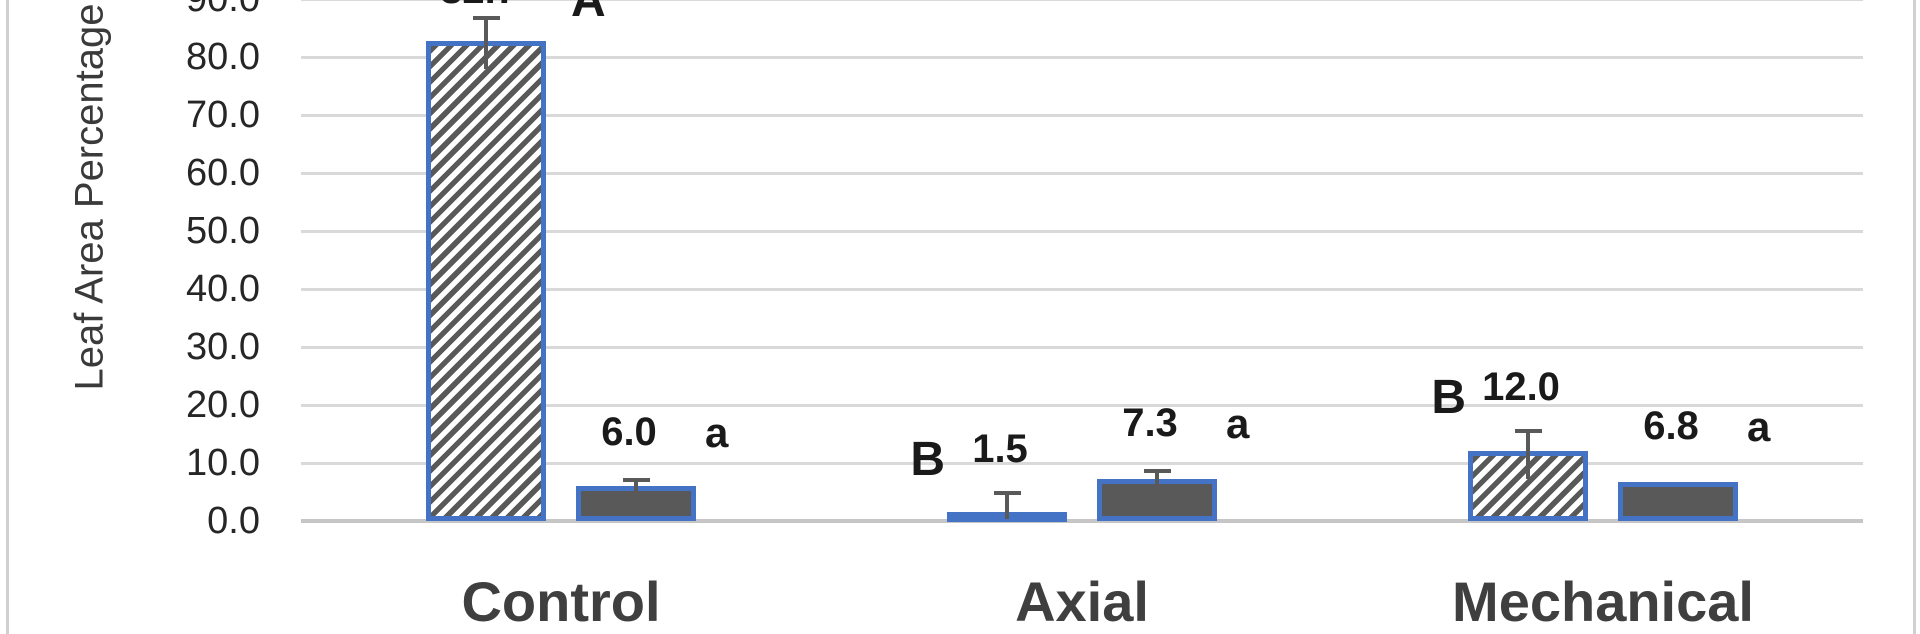 The image size is (1920, 634). Describe the element at coordinates (223, 173) in the screenshot. I see `y-tick-label: 60.0` at that location.